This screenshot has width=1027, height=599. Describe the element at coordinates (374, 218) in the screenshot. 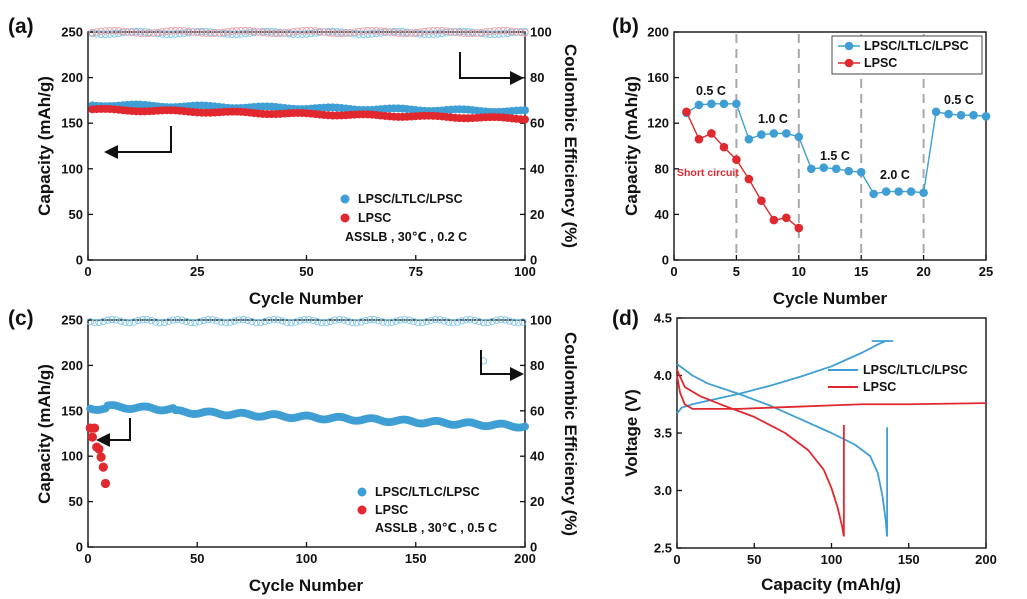

I see `panel-a-legend-2: LPSC` at that location.